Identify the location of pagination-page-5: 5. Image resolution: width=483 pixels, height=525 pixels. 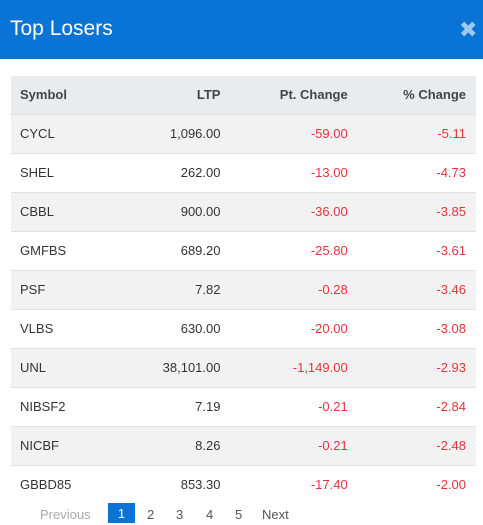
(239, 514).